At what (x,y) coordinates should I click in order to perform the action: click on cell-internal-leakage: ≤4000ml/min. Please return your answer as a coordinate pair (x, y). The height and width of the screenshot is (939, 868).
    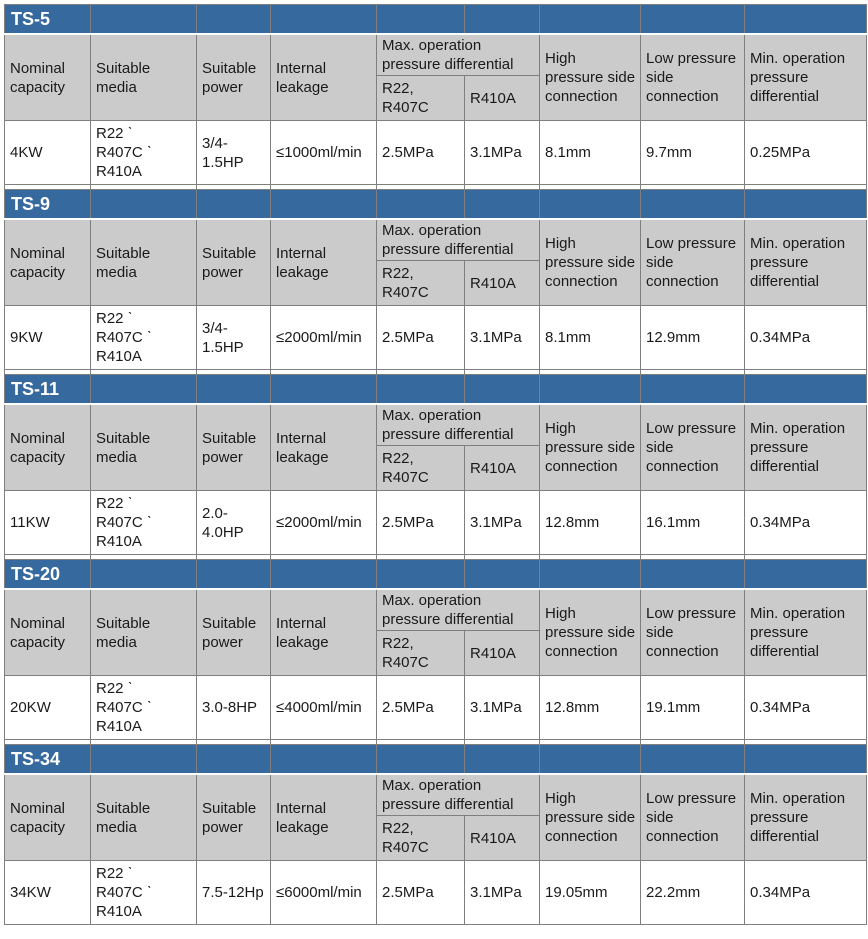
    Looking at the image, I should click on (323, 708).